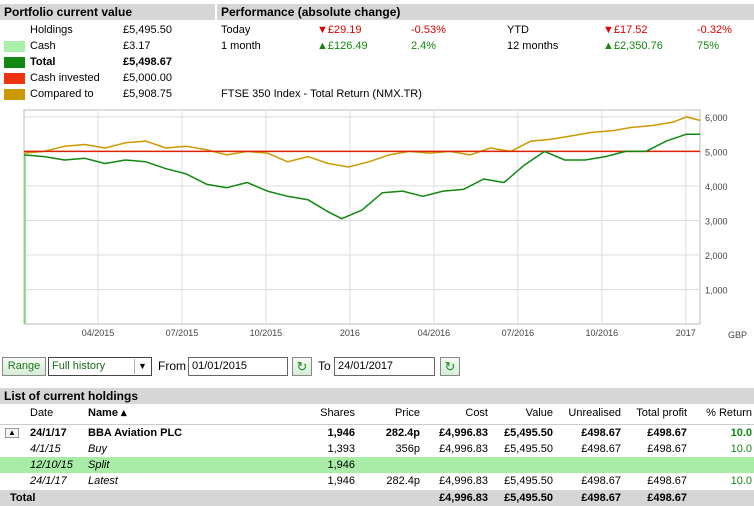  I want to click on row-name: Split, so click(99, 465).